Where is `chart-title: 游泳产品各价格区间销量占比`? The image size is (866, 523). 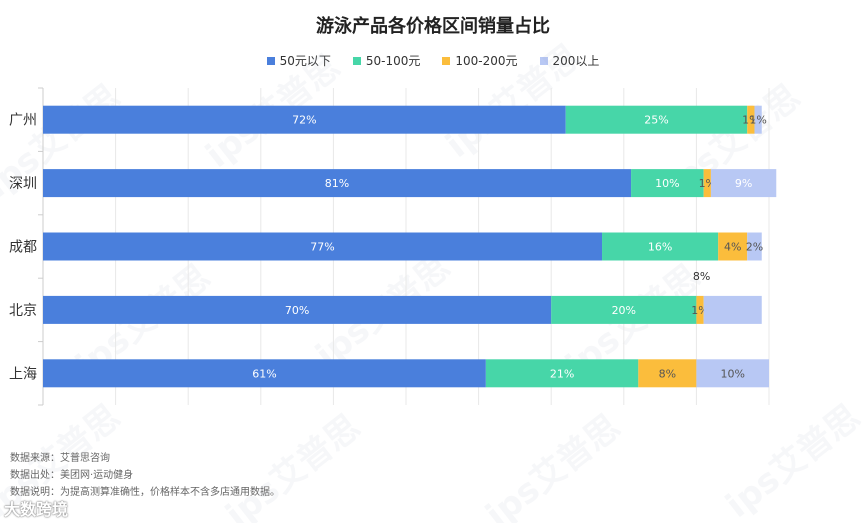
chart-title: 游泳产品各价格区间销量占比 is located at coordinates (433, 26).